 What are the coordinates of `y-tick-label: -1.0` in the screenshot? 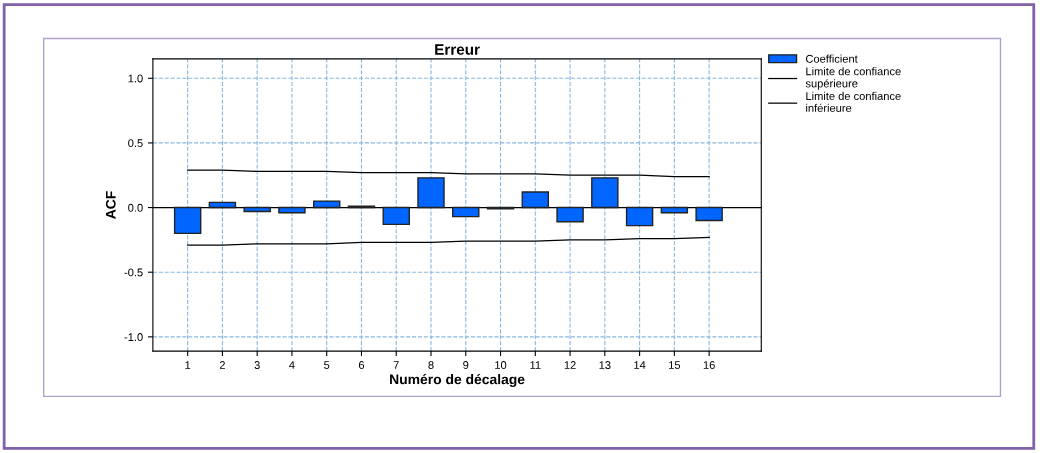 It's located at (133, 337).